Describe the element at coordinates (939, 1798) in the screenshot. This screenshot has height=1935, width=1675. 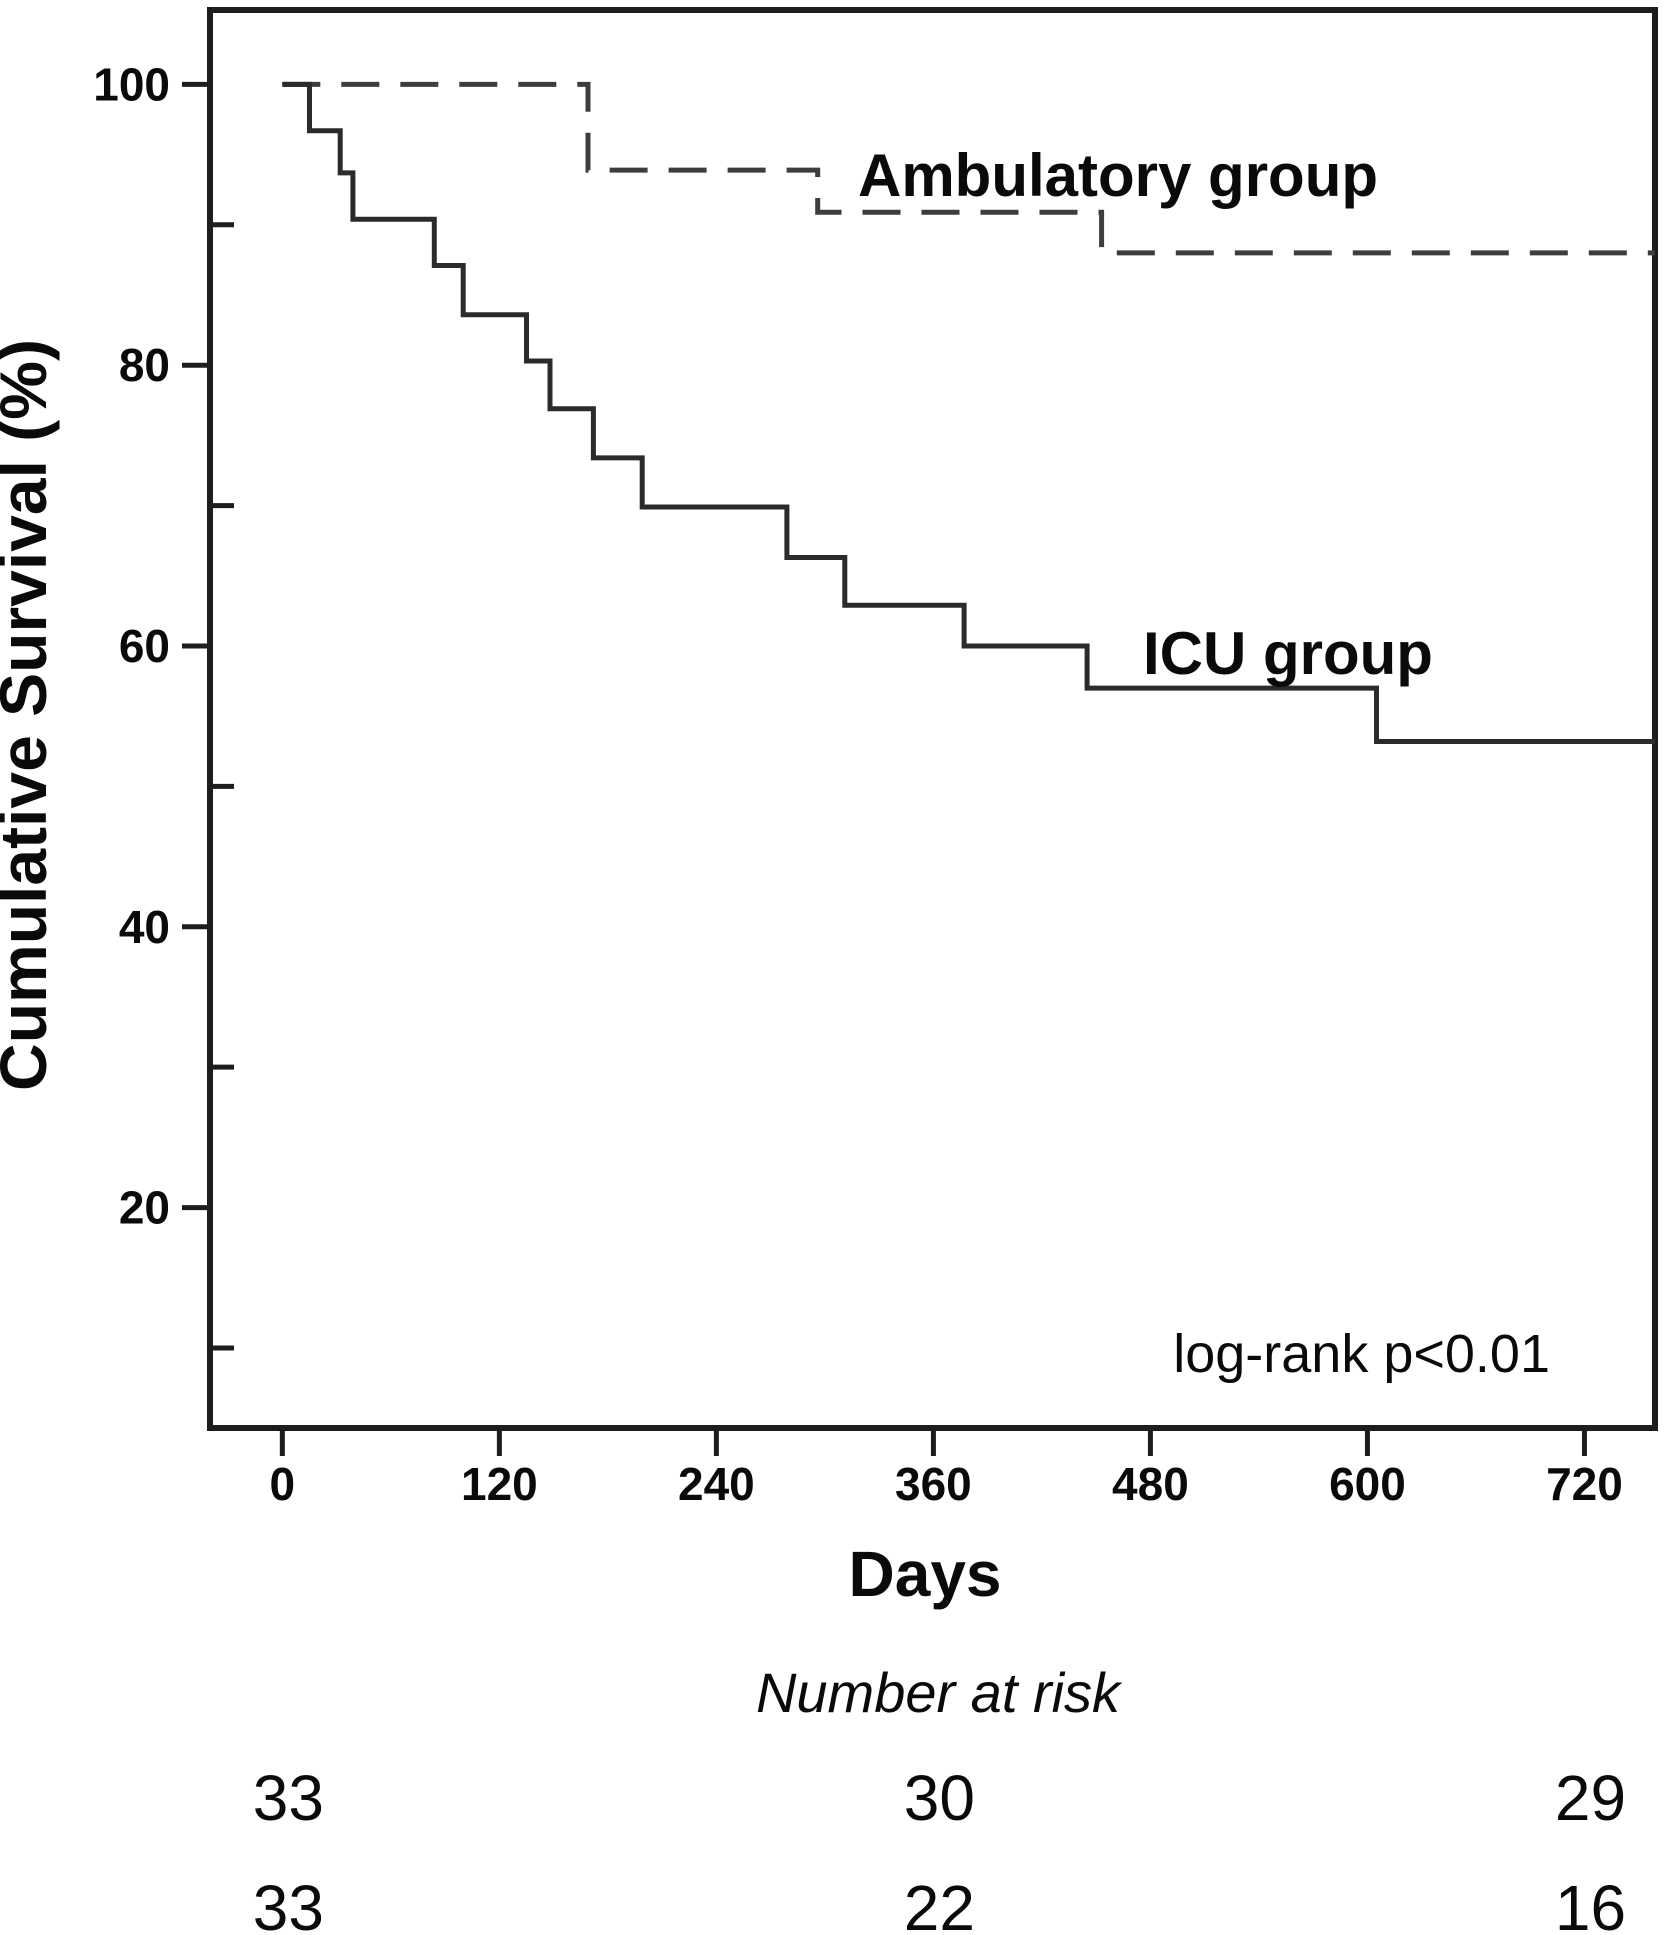
I see `number-at-risk-value: 30` at that location.